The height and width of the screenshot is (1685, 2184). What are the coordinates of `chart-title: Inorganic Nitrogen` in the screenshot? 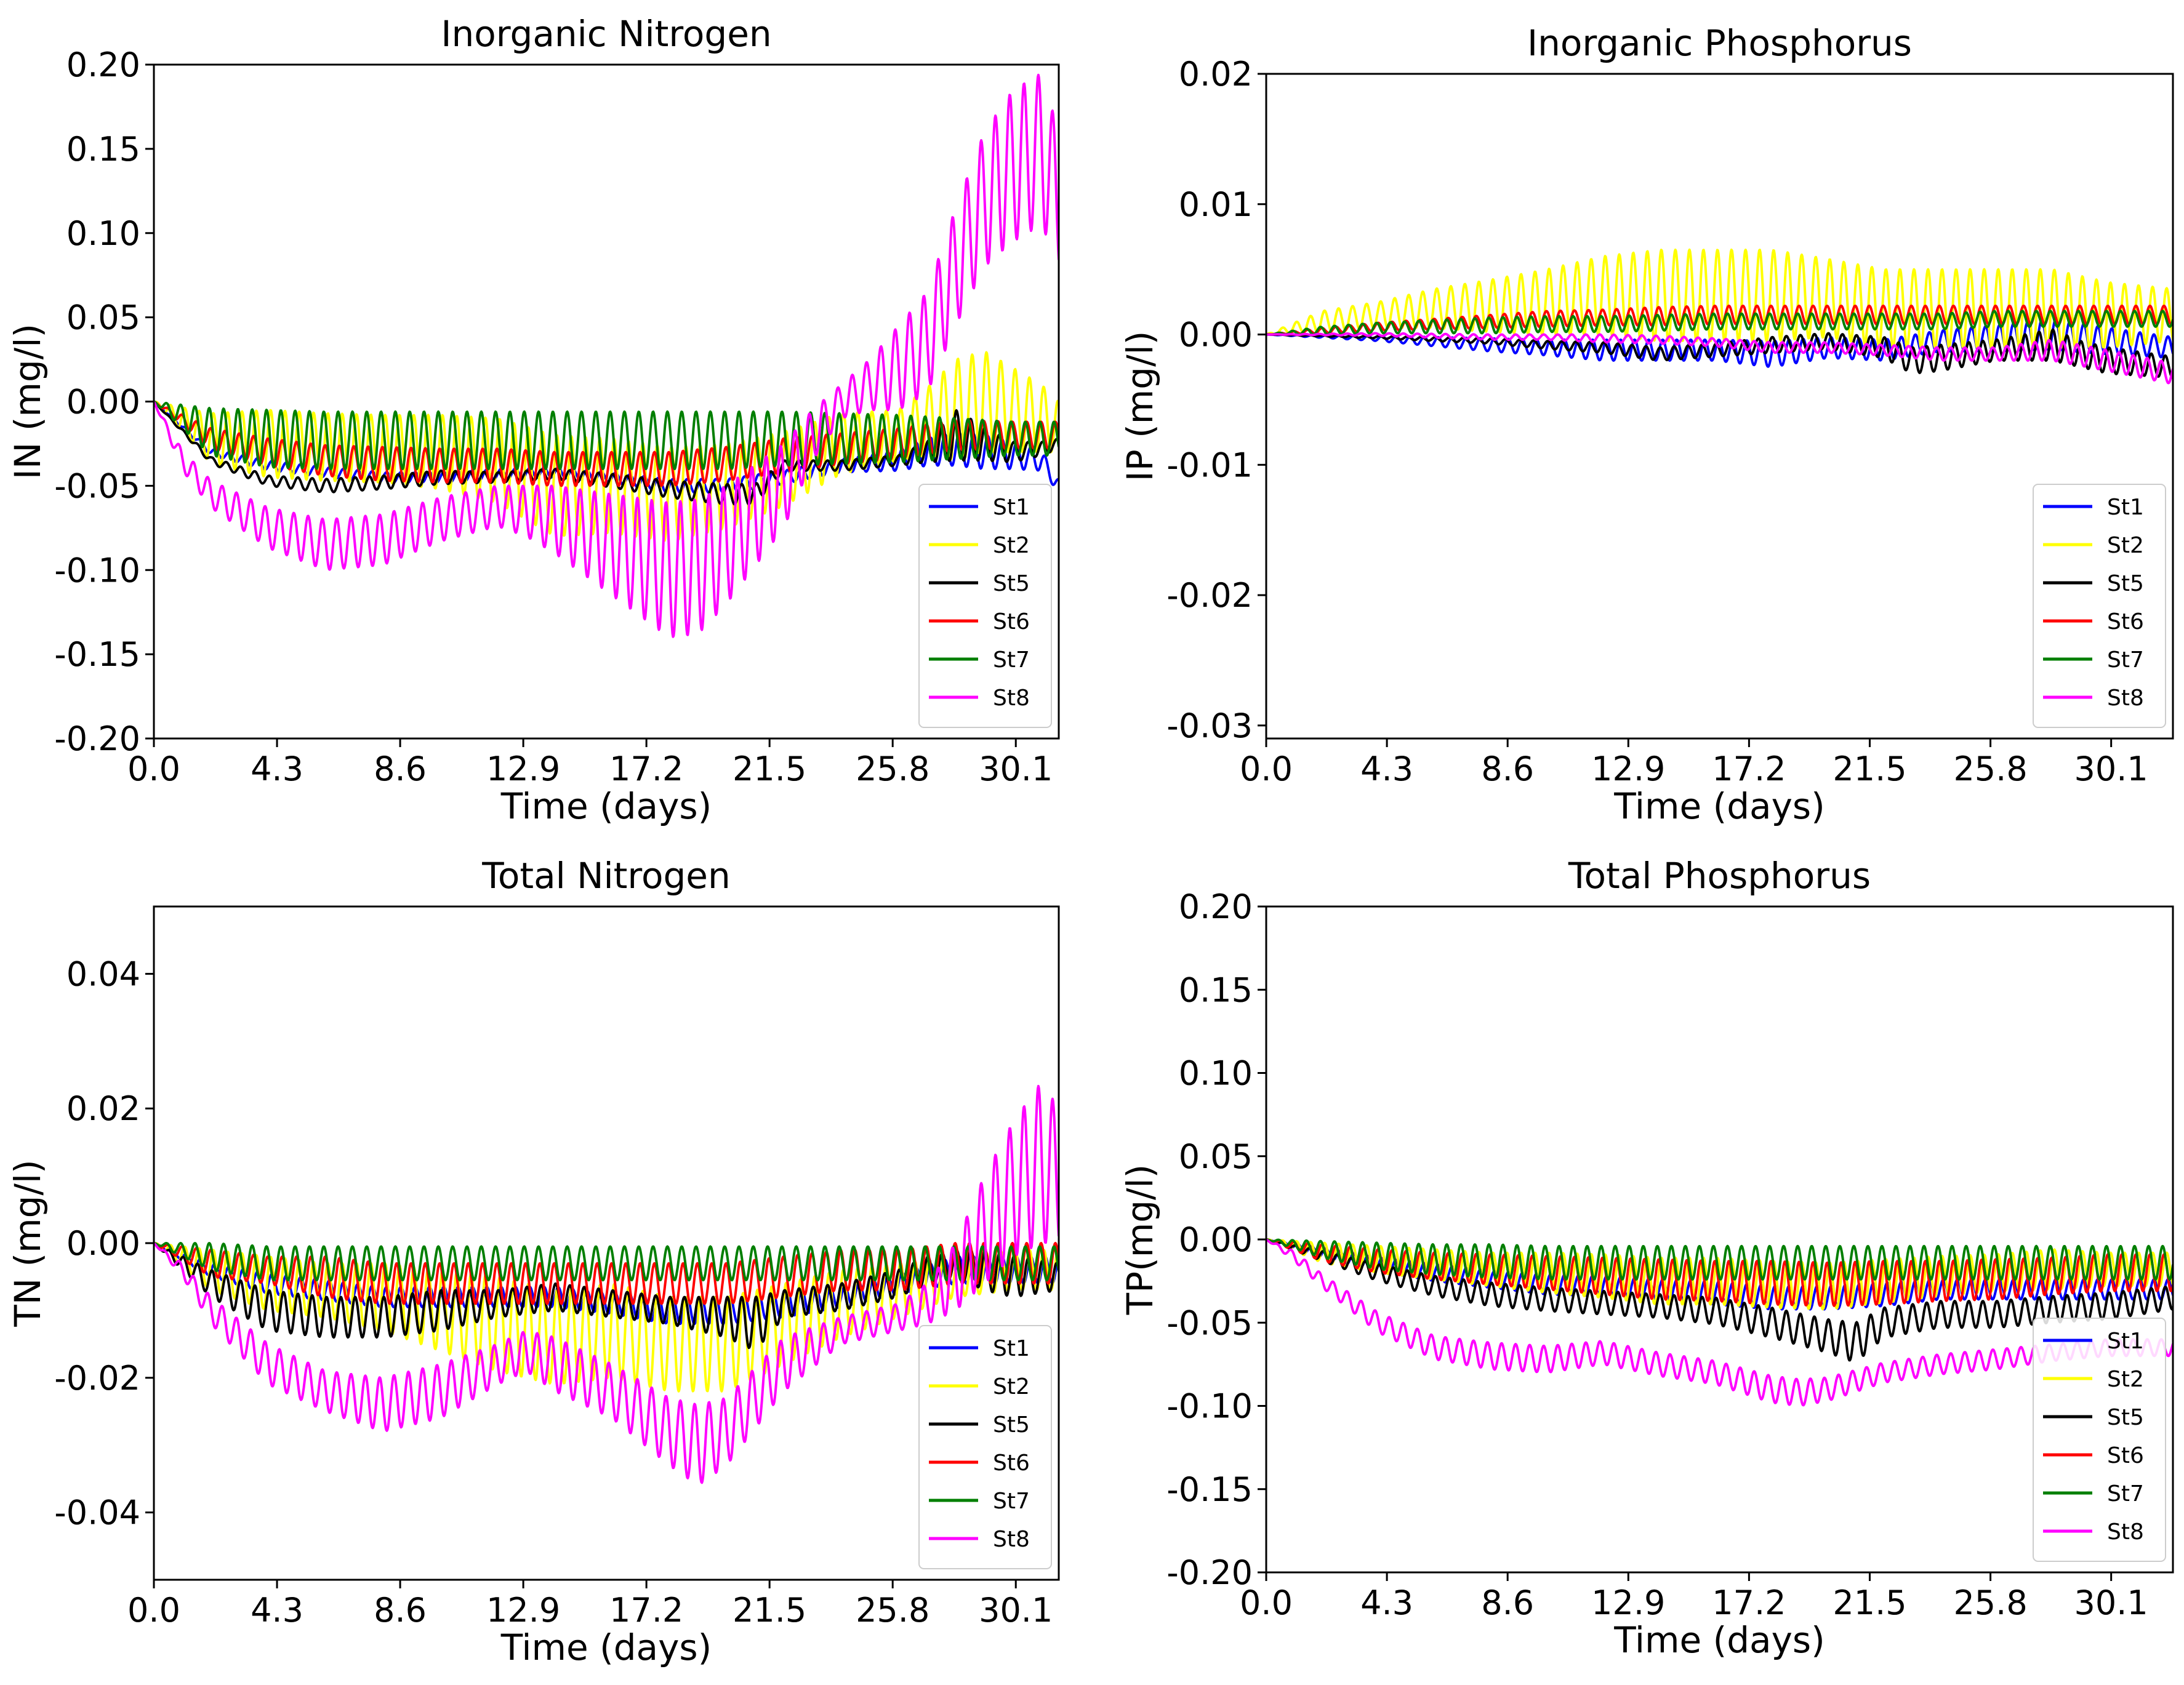 It's located at (606, 34).